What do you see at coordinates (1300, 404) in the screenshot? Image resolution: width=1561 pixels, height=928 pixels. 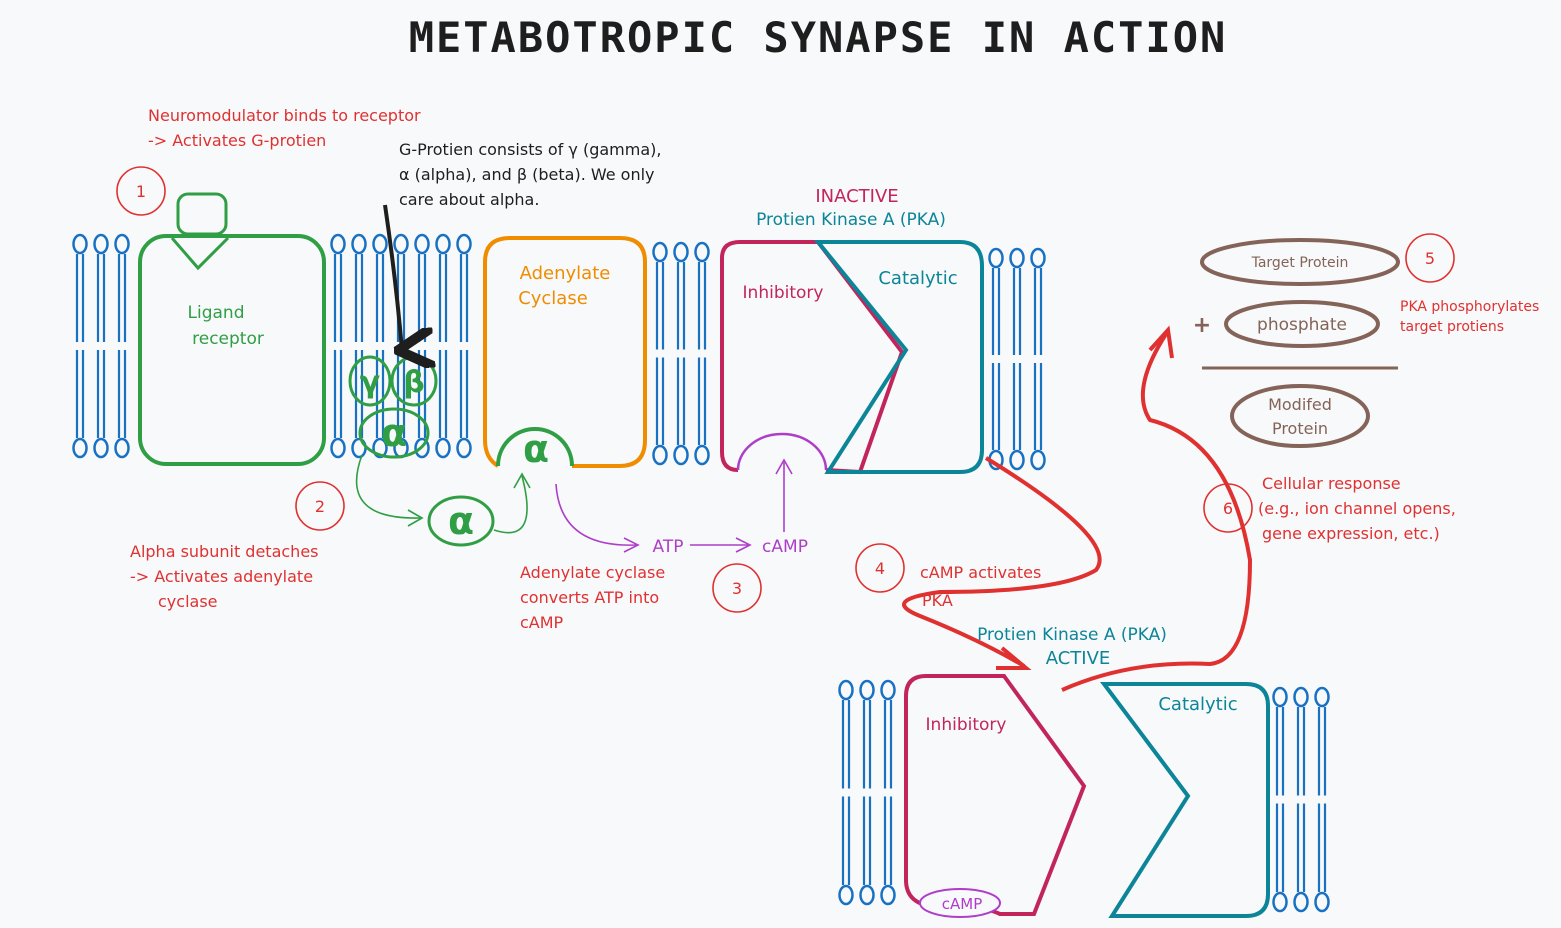 I see `modified-label-1: Modifed` at bounding box center [1300, 404].